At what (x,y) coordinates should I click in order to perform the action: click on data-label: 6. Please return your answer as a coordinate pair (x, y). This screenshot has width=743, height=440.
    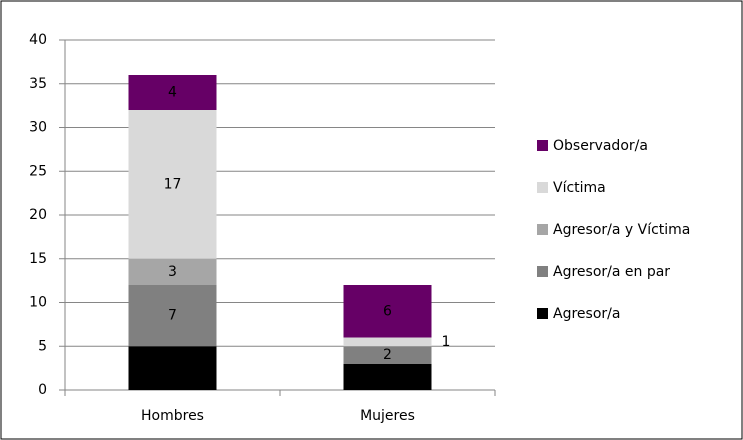
    Looking at the image, I should click on (387, 311).